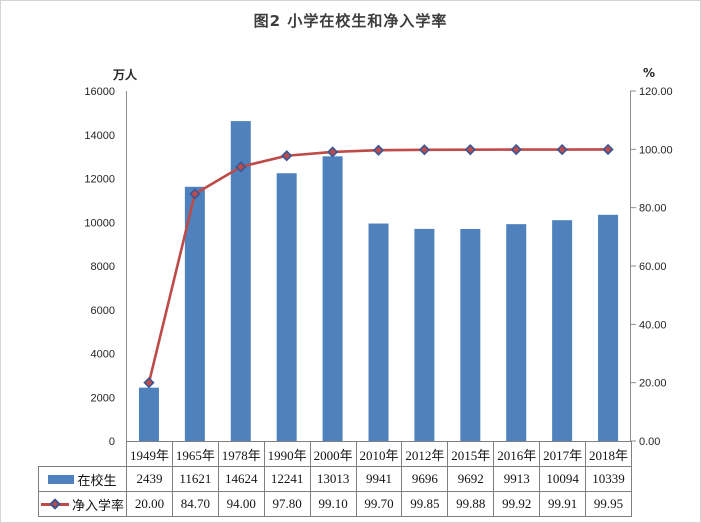 The image size is (701, 523). What do you see at coordinates (653, 384) in the screenshot?
I see `right-axis-tick-label: 20.00` at bounding box center [653, 384].